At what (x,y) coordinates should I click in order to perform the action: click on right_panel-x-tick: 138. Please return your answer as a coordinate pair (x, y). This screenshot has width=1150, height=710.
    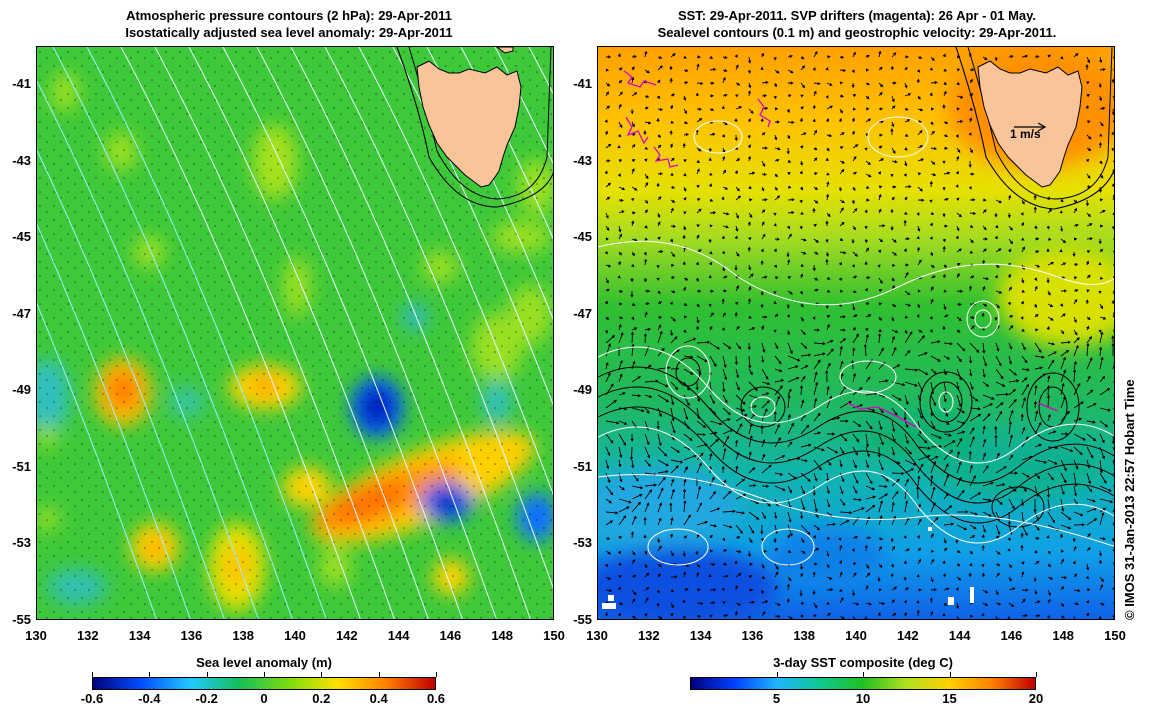
    Looking at the image, I should click on (804, 635).